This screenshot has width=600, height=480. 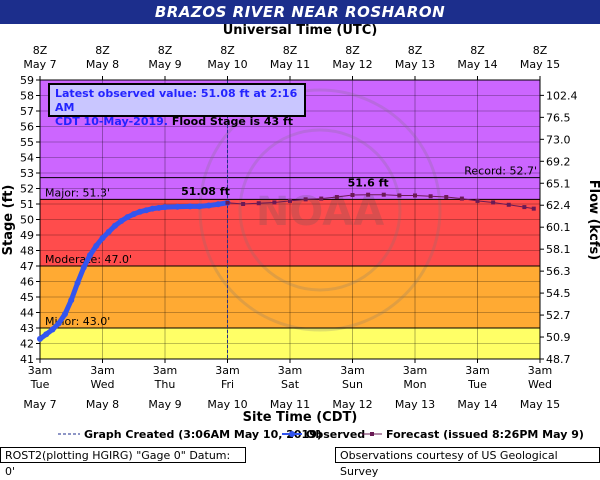 I want to click on bottom-tick-weekday: Wed, so click(x=540, y=384).